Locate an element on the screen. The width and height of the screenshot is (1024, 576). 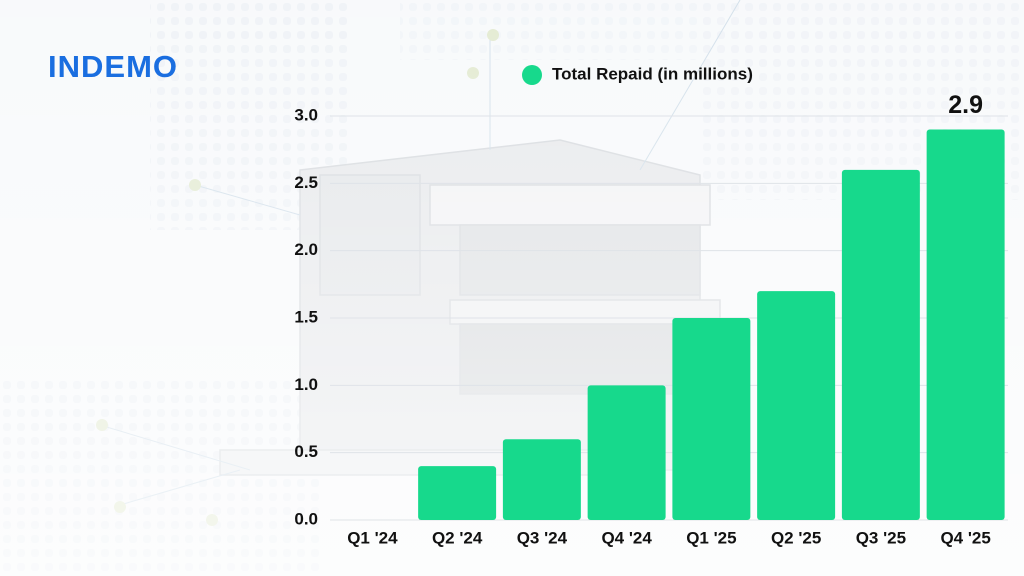
y-tick-label: 0.5 is located at coordinates (306, 451).